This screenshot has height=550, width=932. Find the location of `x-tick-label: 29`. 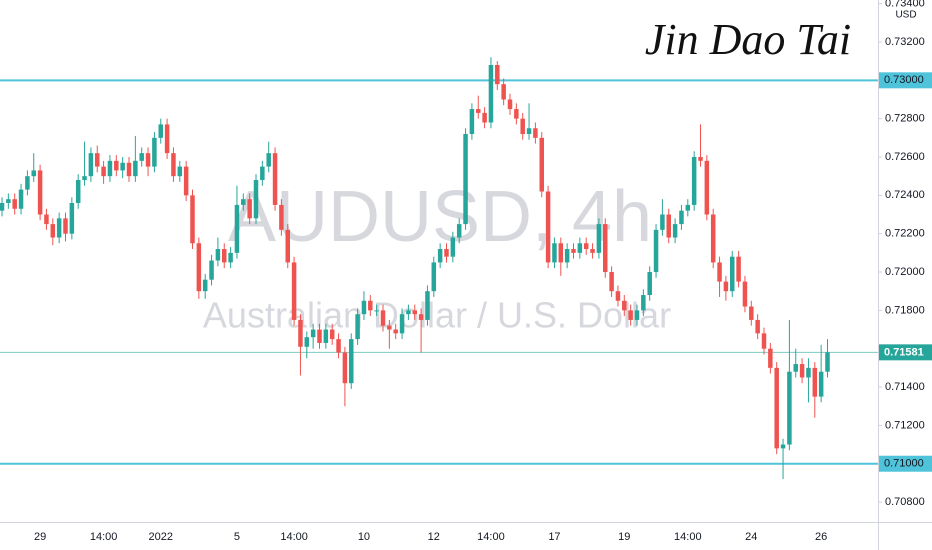

x-tick-label: 29 is located at coordinates (40, 537).